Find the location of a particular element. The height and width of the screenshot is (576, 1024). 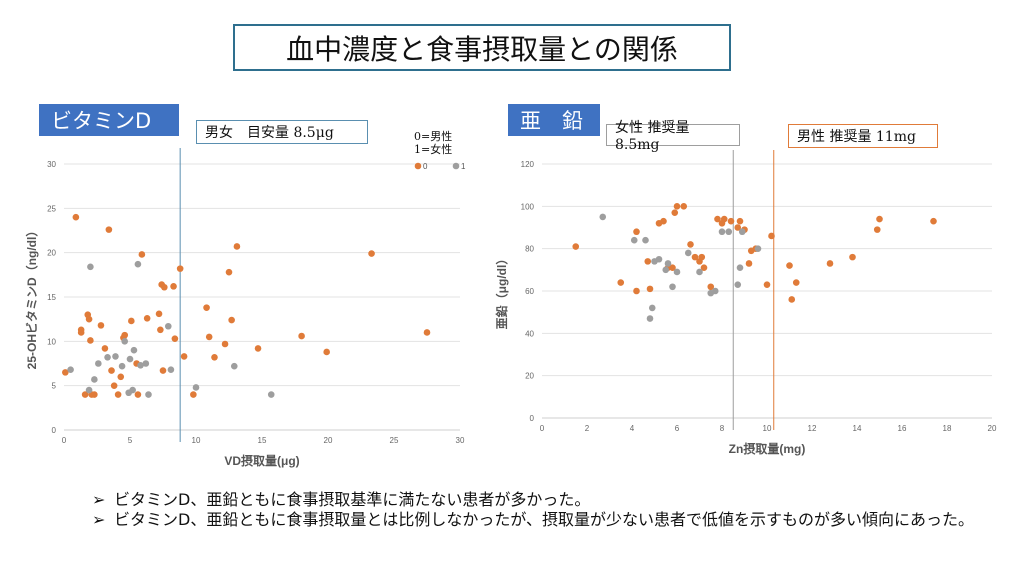

zinc-female-callout: 女性 推奨量8.5mg is located at coordinates (673, 136).